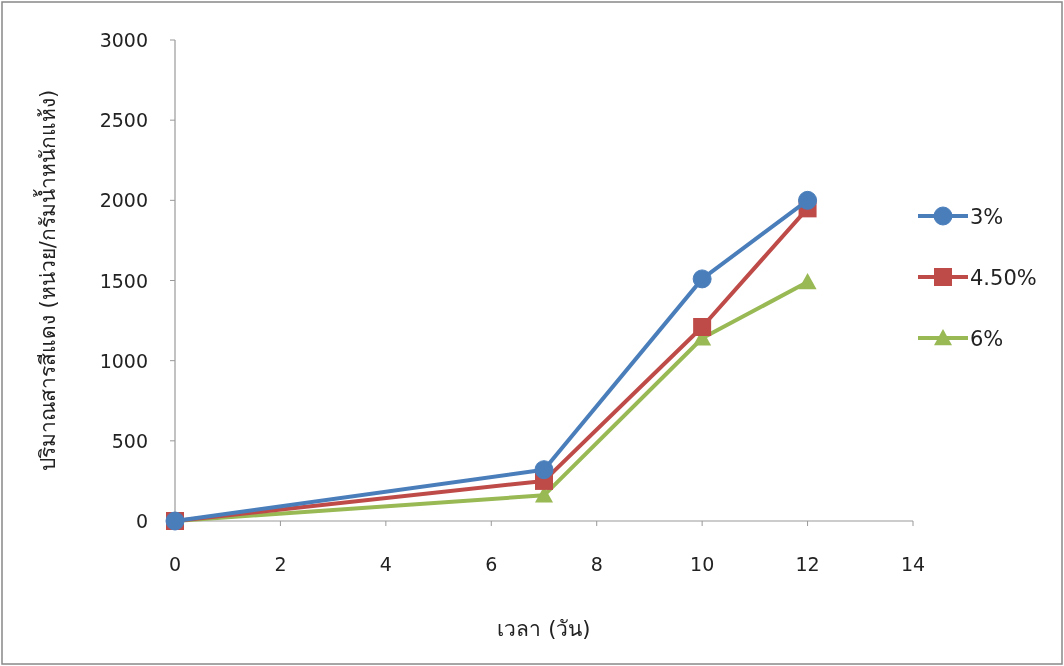 The image size is (1064, 666). What do you see at coordinates (1003, 278) in the screenshot?
I see `legend-label: 4.50%` at bounding box center [1003, 278].